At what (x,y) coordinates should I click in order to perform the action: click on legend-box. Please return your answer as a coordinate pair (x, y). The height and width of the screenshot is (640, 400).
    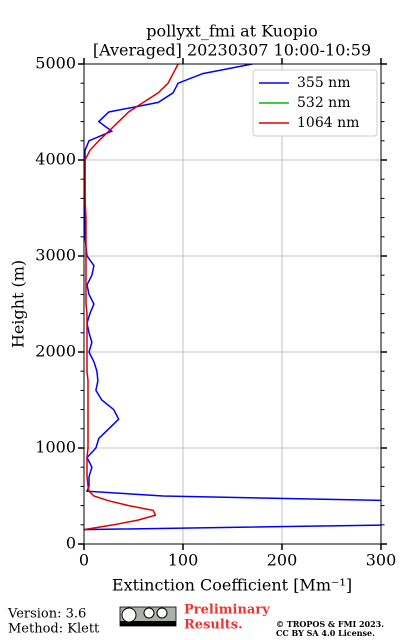
    Looking at the image, I should click on (315, 103).